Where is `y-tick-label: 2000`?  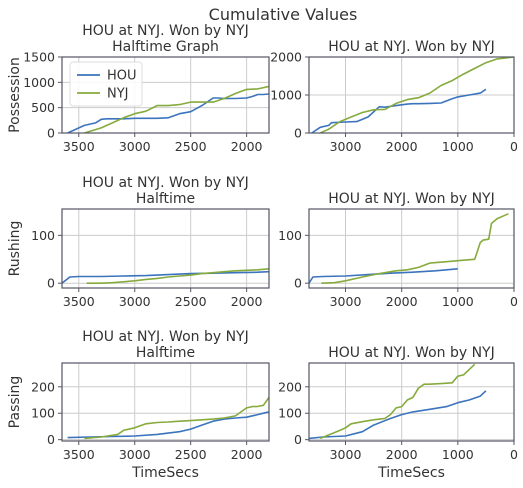 y-tick-label: 2000 is located at coordinates (286, 57).